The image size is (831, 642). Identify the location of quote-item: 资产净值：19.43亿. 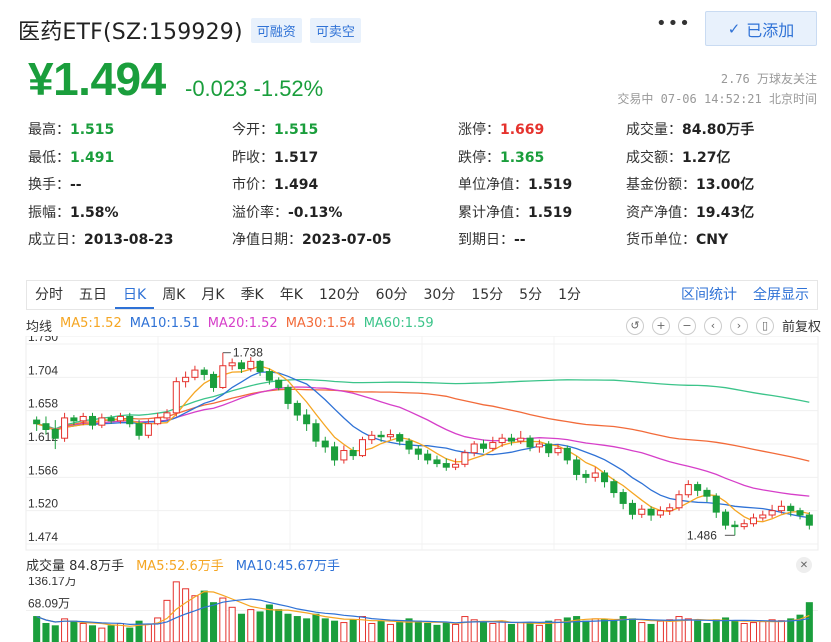
(690, 212).